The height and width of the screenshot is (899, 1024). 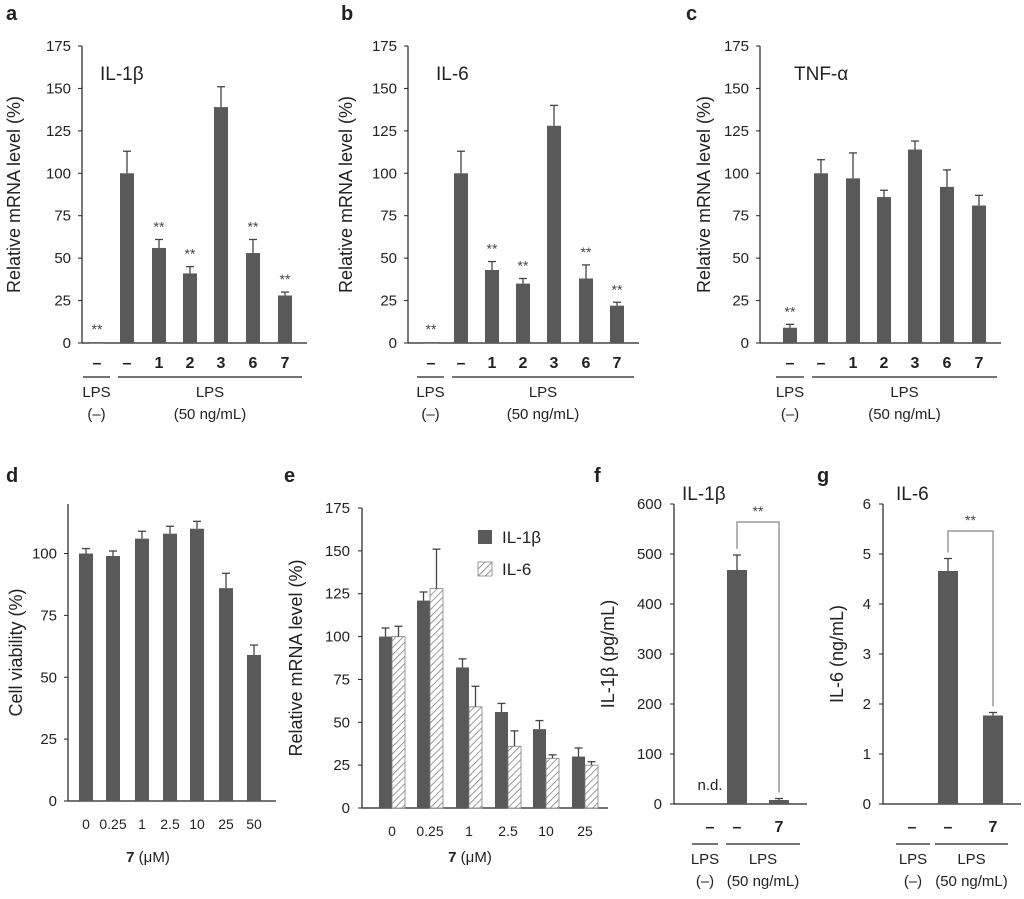 I want to click on y-tick-label-e: 125, so click(x=337, y=594).